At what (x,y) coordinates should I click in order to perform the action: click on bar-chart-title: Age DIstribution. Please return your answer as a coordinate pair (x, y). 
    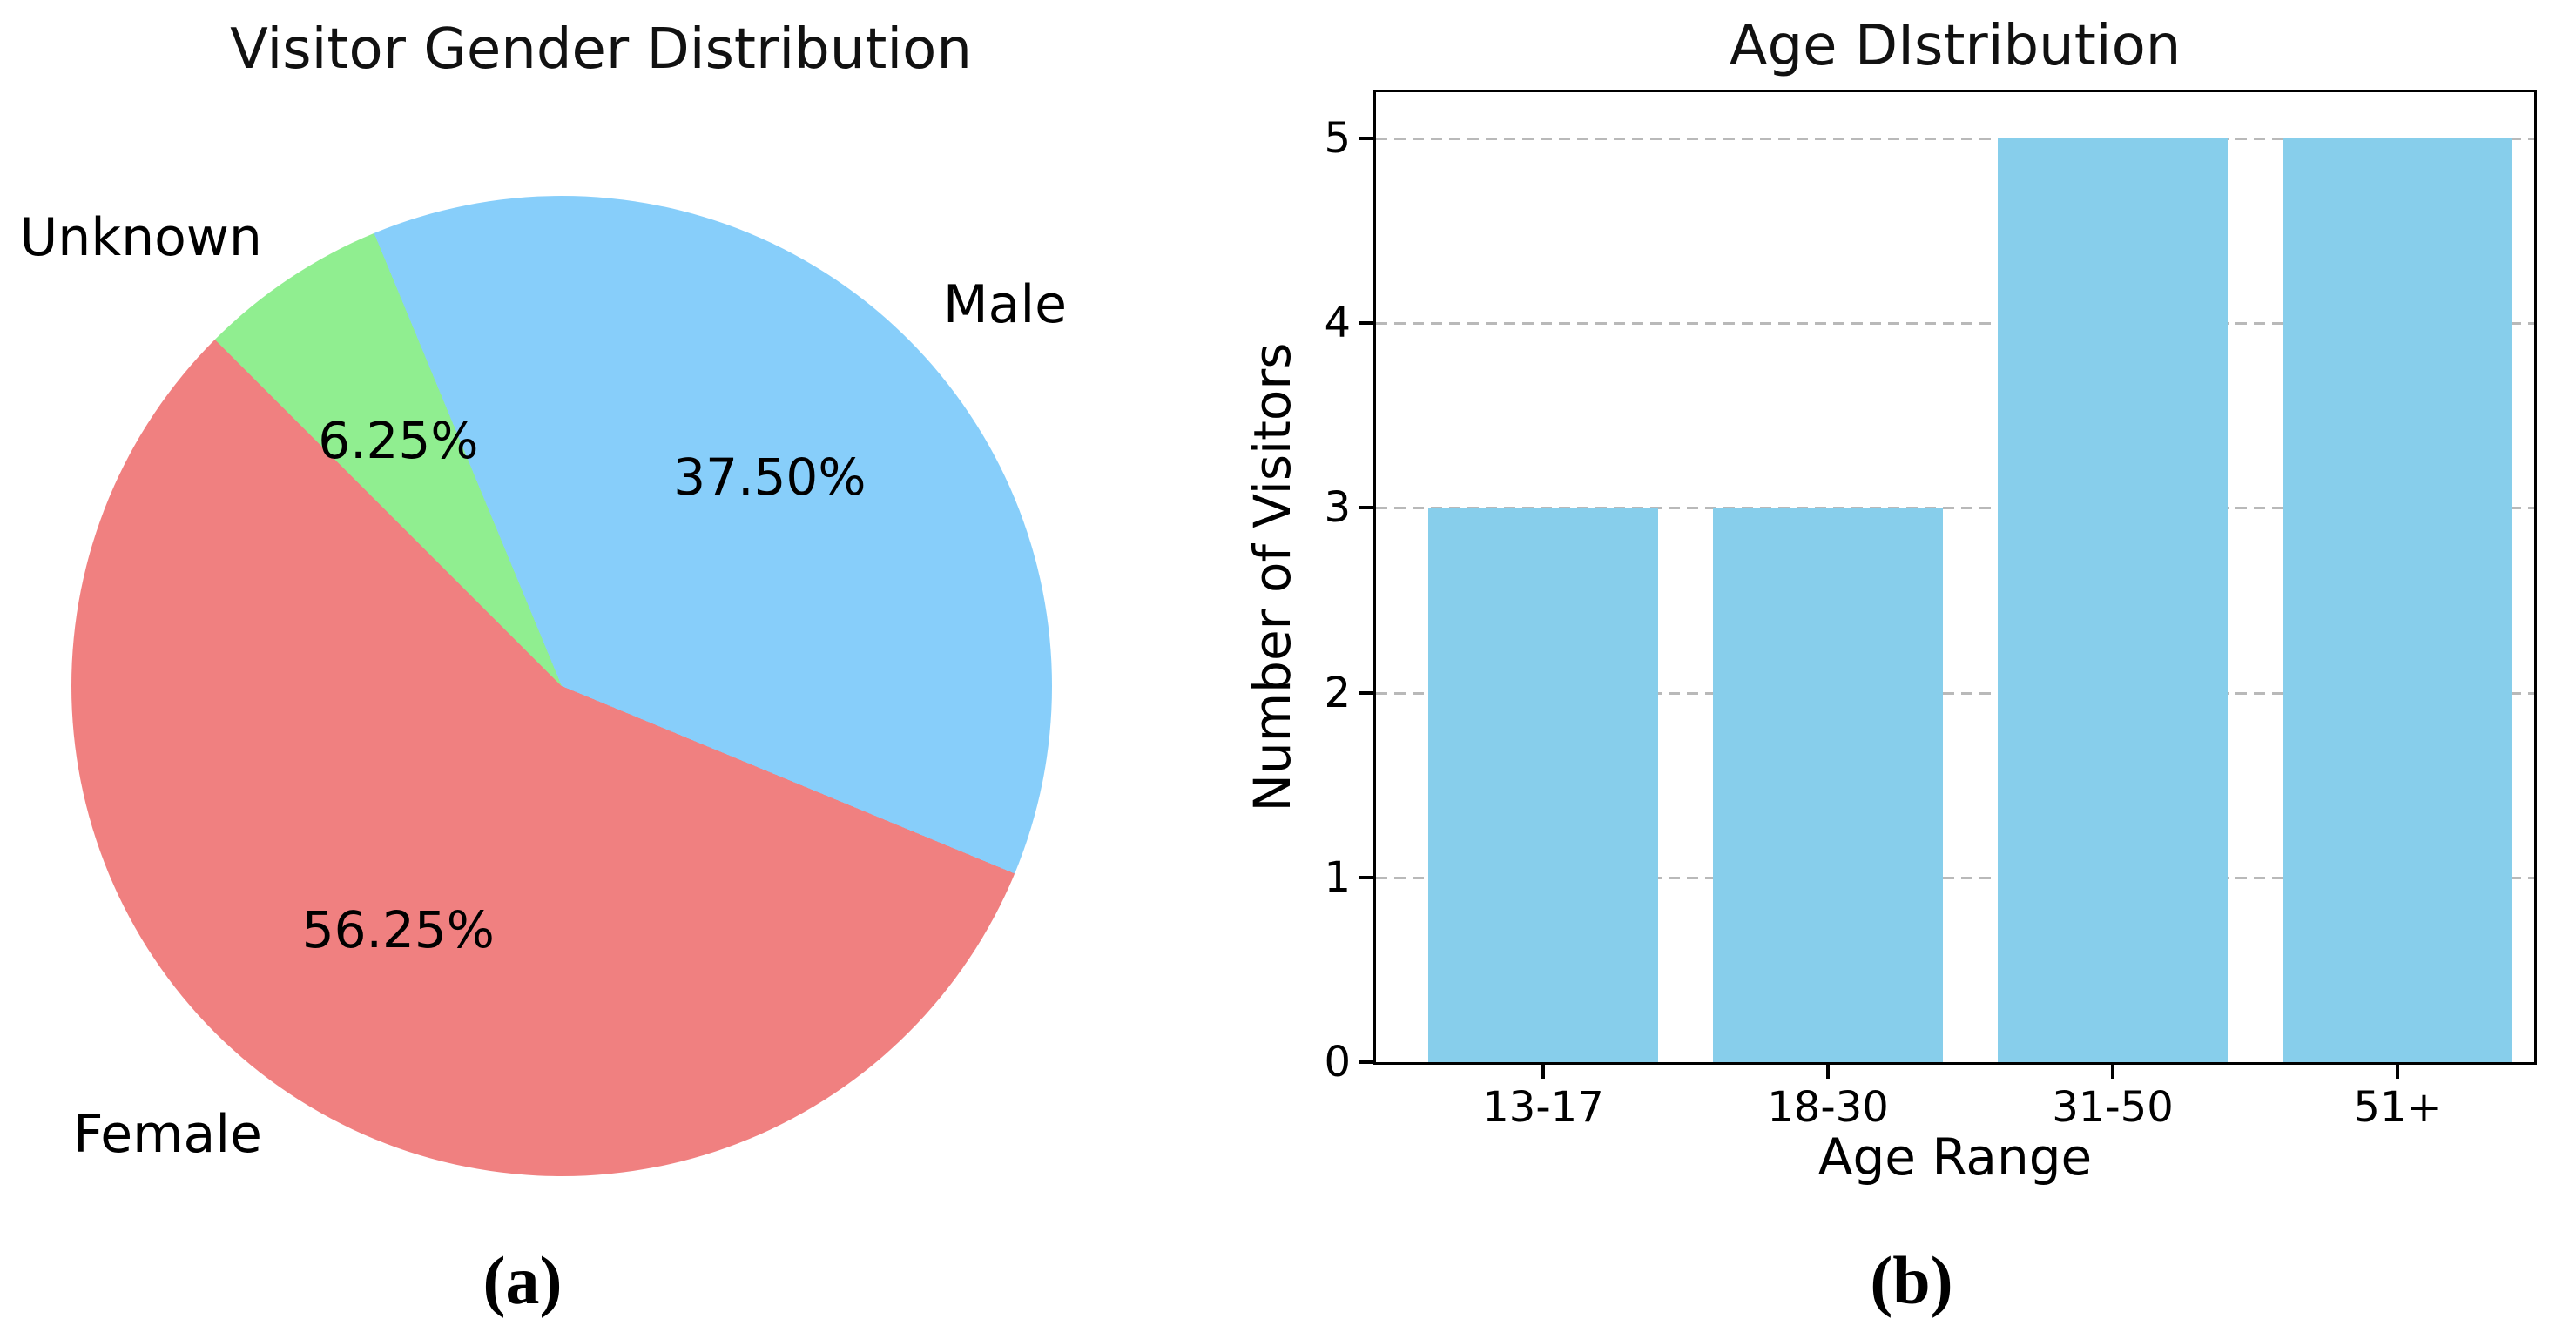
    Looking at the image, I should click on (1955, 46).